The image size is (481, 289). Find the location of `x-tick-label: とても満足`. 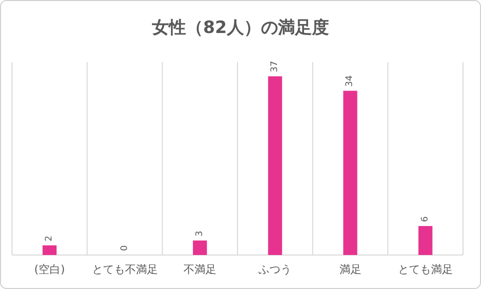

x-tick-label: とても満足 is located at coordinates (425, 269).